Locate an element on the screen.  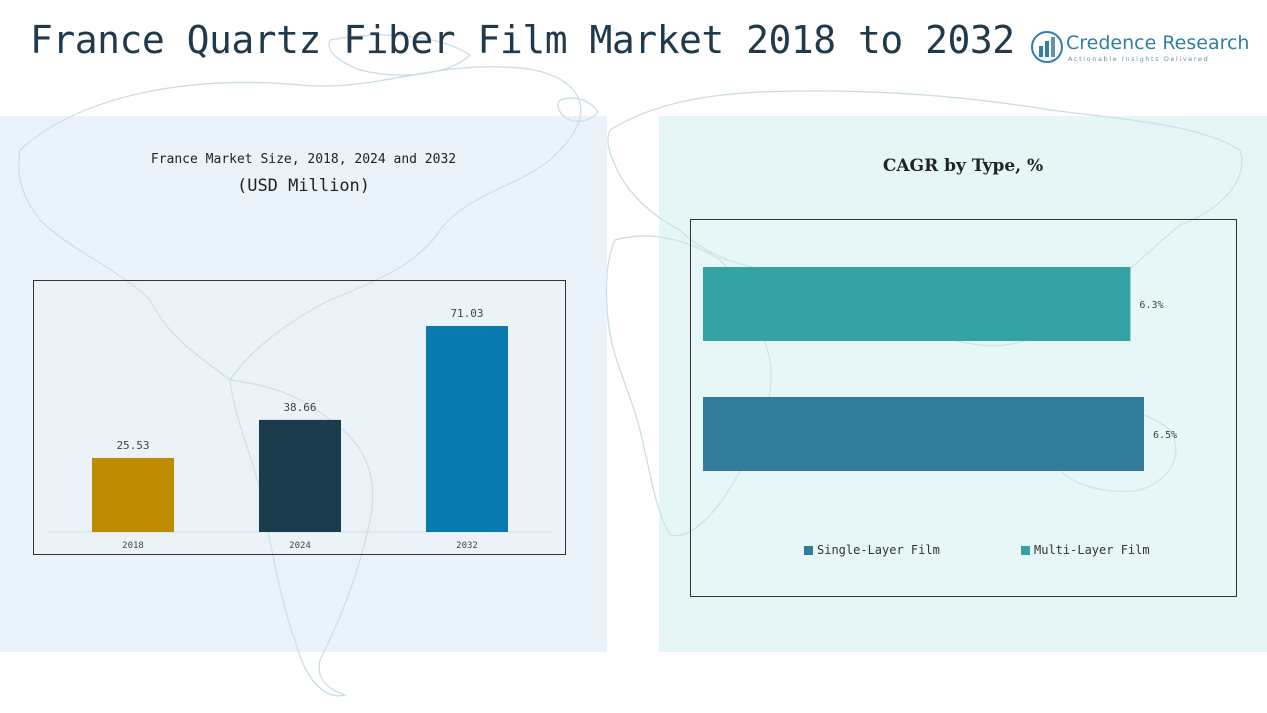
legend-swatch-multi-layer is located at coordinates (1025, 550).